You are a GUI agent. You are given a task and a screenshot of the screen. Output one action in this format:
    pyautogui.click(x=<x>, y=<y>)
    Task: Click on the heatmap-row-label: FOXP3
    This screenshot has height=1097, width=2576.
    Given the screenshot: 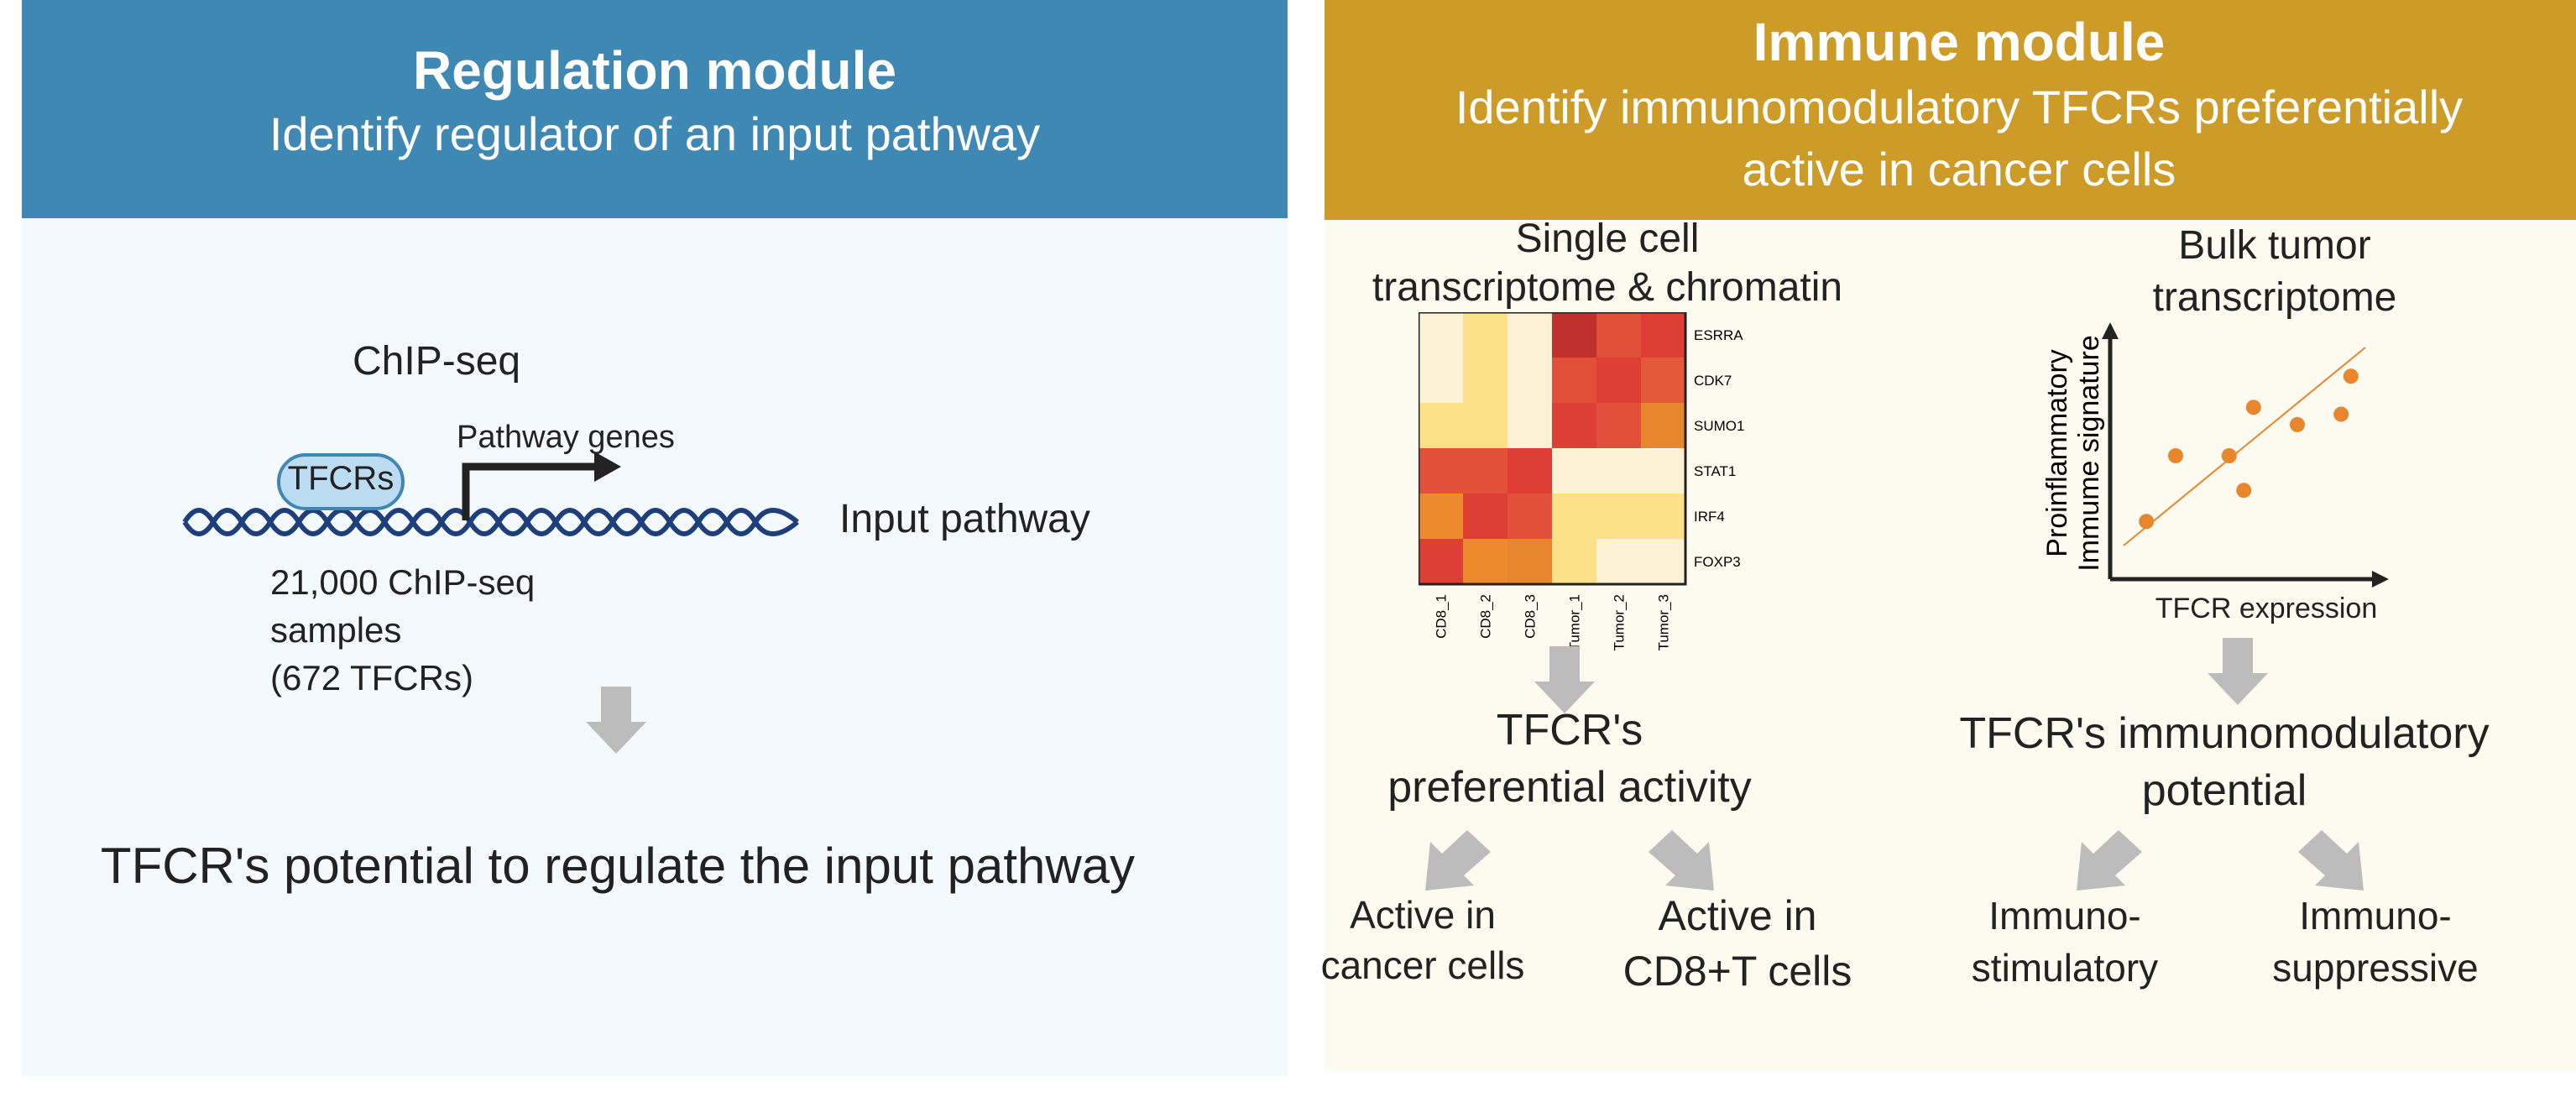 What is the action you would take?
    pyautogui.click(x=1717, y=562)
    